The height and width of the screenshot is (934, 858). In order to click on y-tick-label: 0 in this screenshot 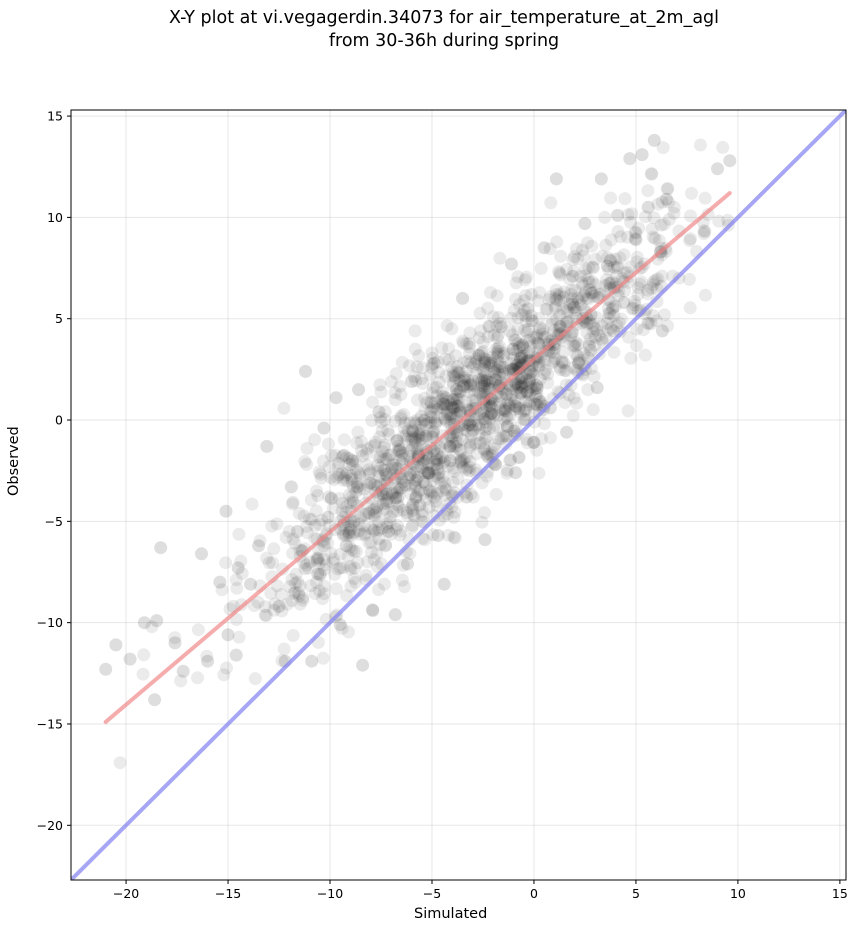, I will do `click(59, 420)`.